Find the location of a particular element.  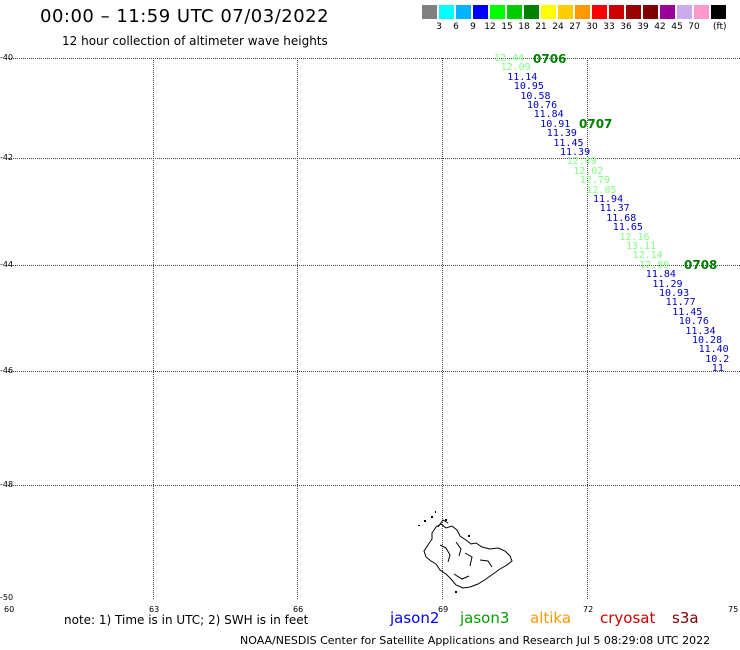

kerguelen-island-outline is located at coordinates (468, 554).